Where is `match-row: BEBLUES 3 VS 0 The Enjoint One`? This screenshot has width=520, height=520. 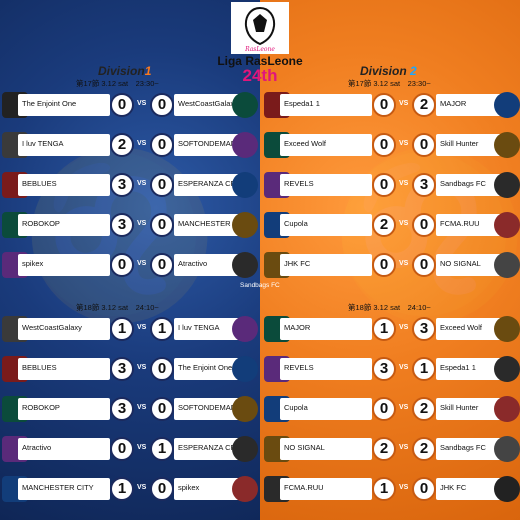
match-row: BEBLUES 3 VS 0 The Enjoint One is located at coordinates (129, 369).